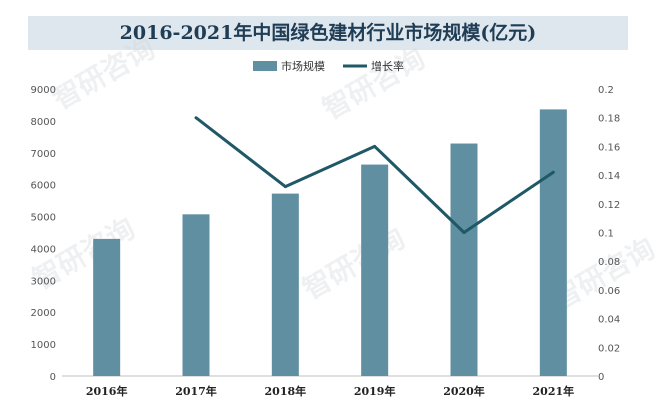 The image size is (657, 405). Describe the element at coordinates (609, 320) in the screenshot. I see `y-right-tick-label: 0.04` at that location.